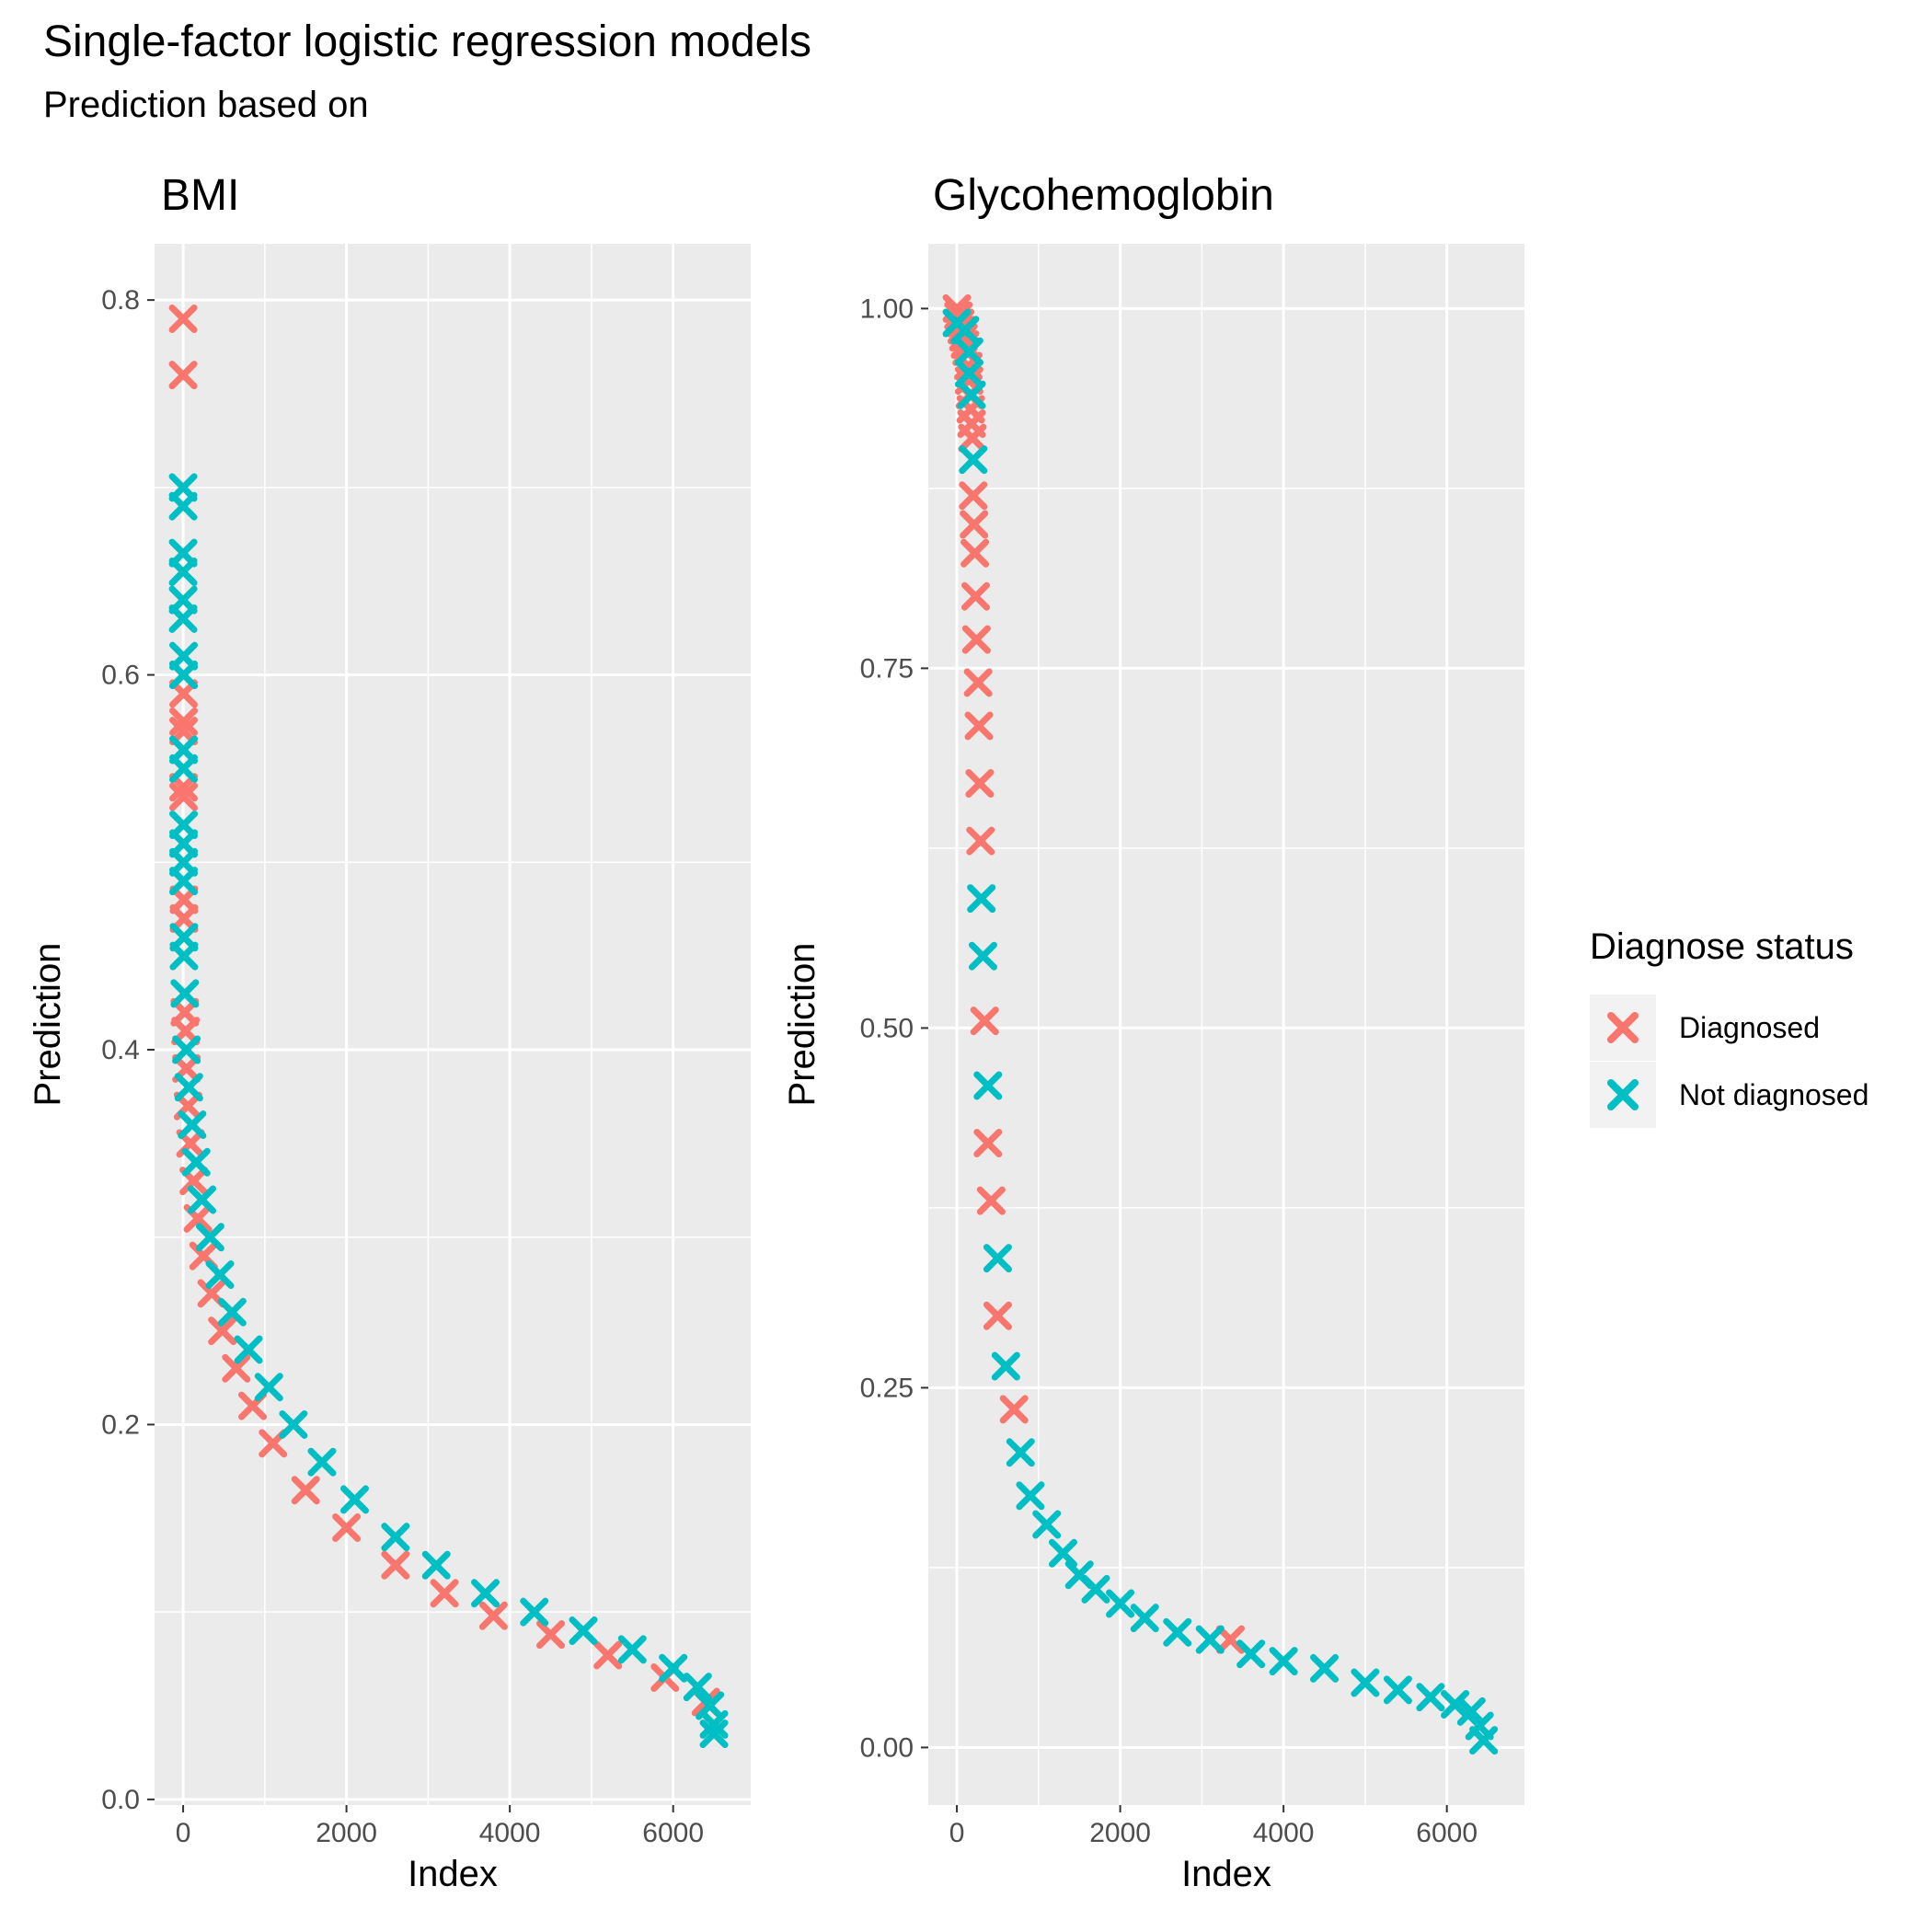  What do you see at coordinates (1623, 1094) in the screenshot?
I see `legend-marker` at bounding box center [1623, 1094].